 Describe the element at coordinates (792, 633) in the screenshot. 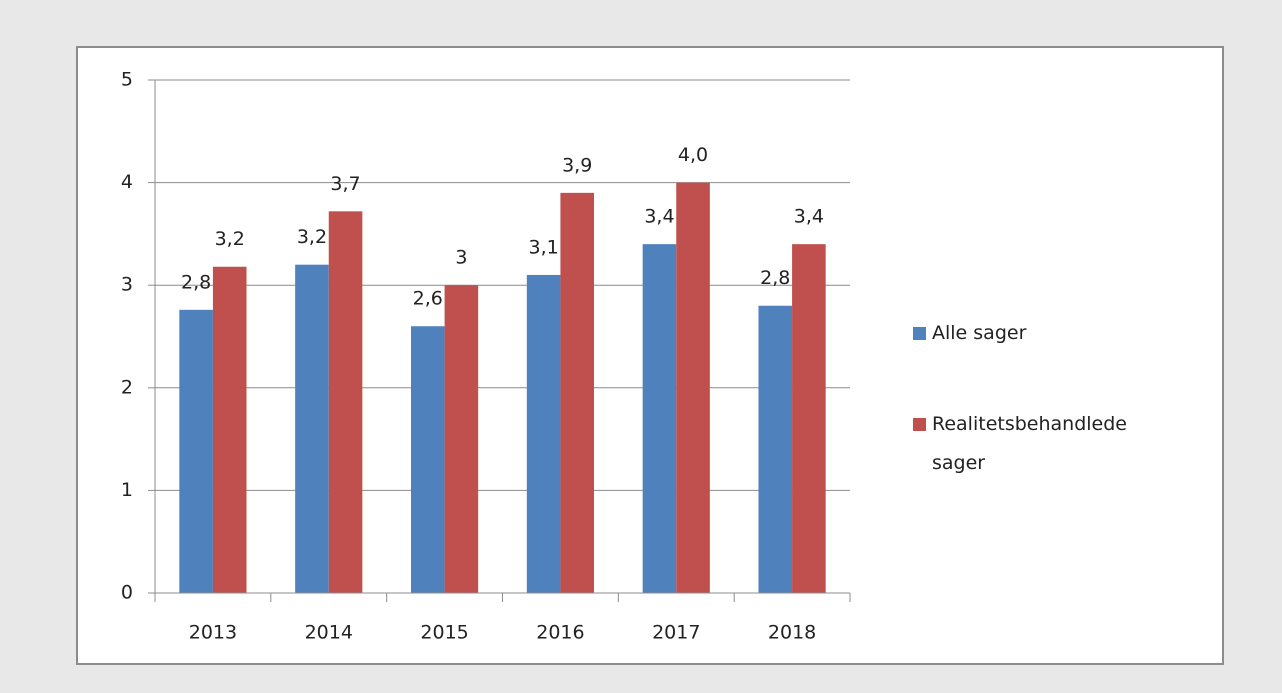

I see `x-tick-label: 2018` at that location.